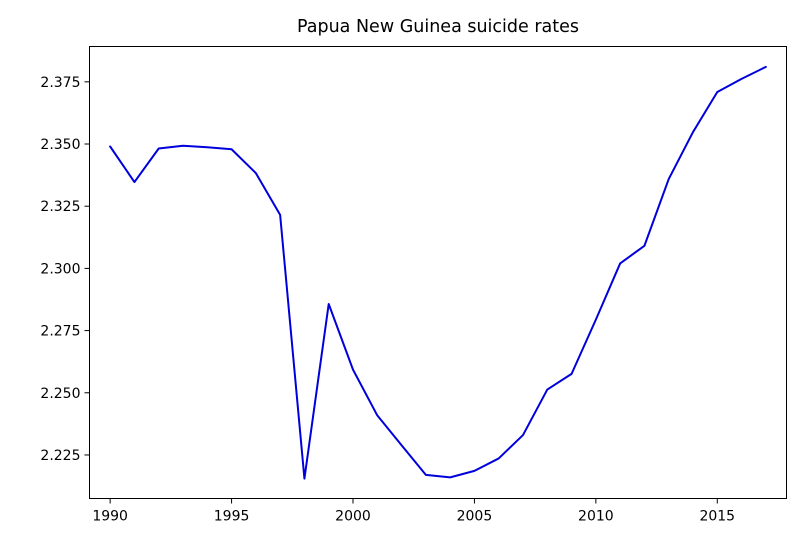 The image size is (801, 549). Describe the element at coordinates (596, 517) in the screenshot. I see `x-tick-label: 2010` at that location.